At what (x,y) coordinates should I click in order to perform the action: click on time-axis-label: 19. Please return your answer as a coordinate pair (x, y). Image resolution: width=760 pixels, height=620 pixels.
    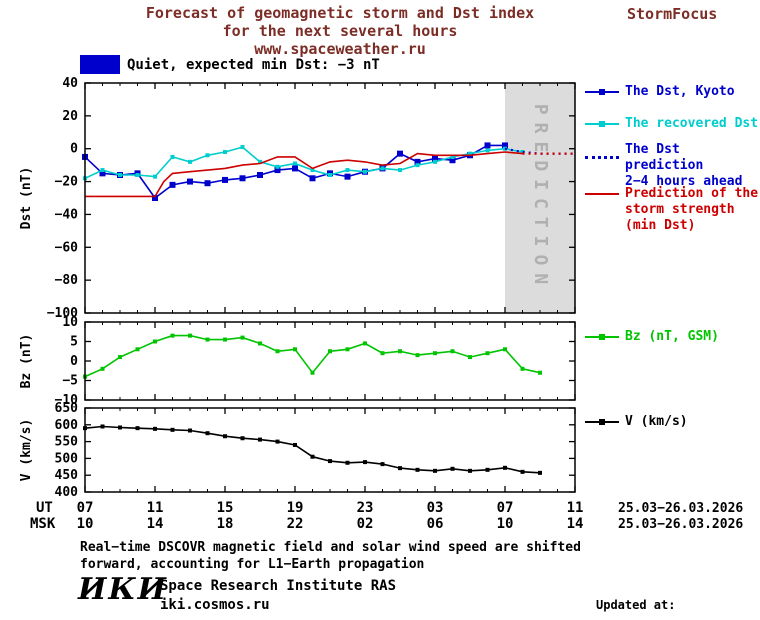
    Looking at the image, I should click on (295, 508).